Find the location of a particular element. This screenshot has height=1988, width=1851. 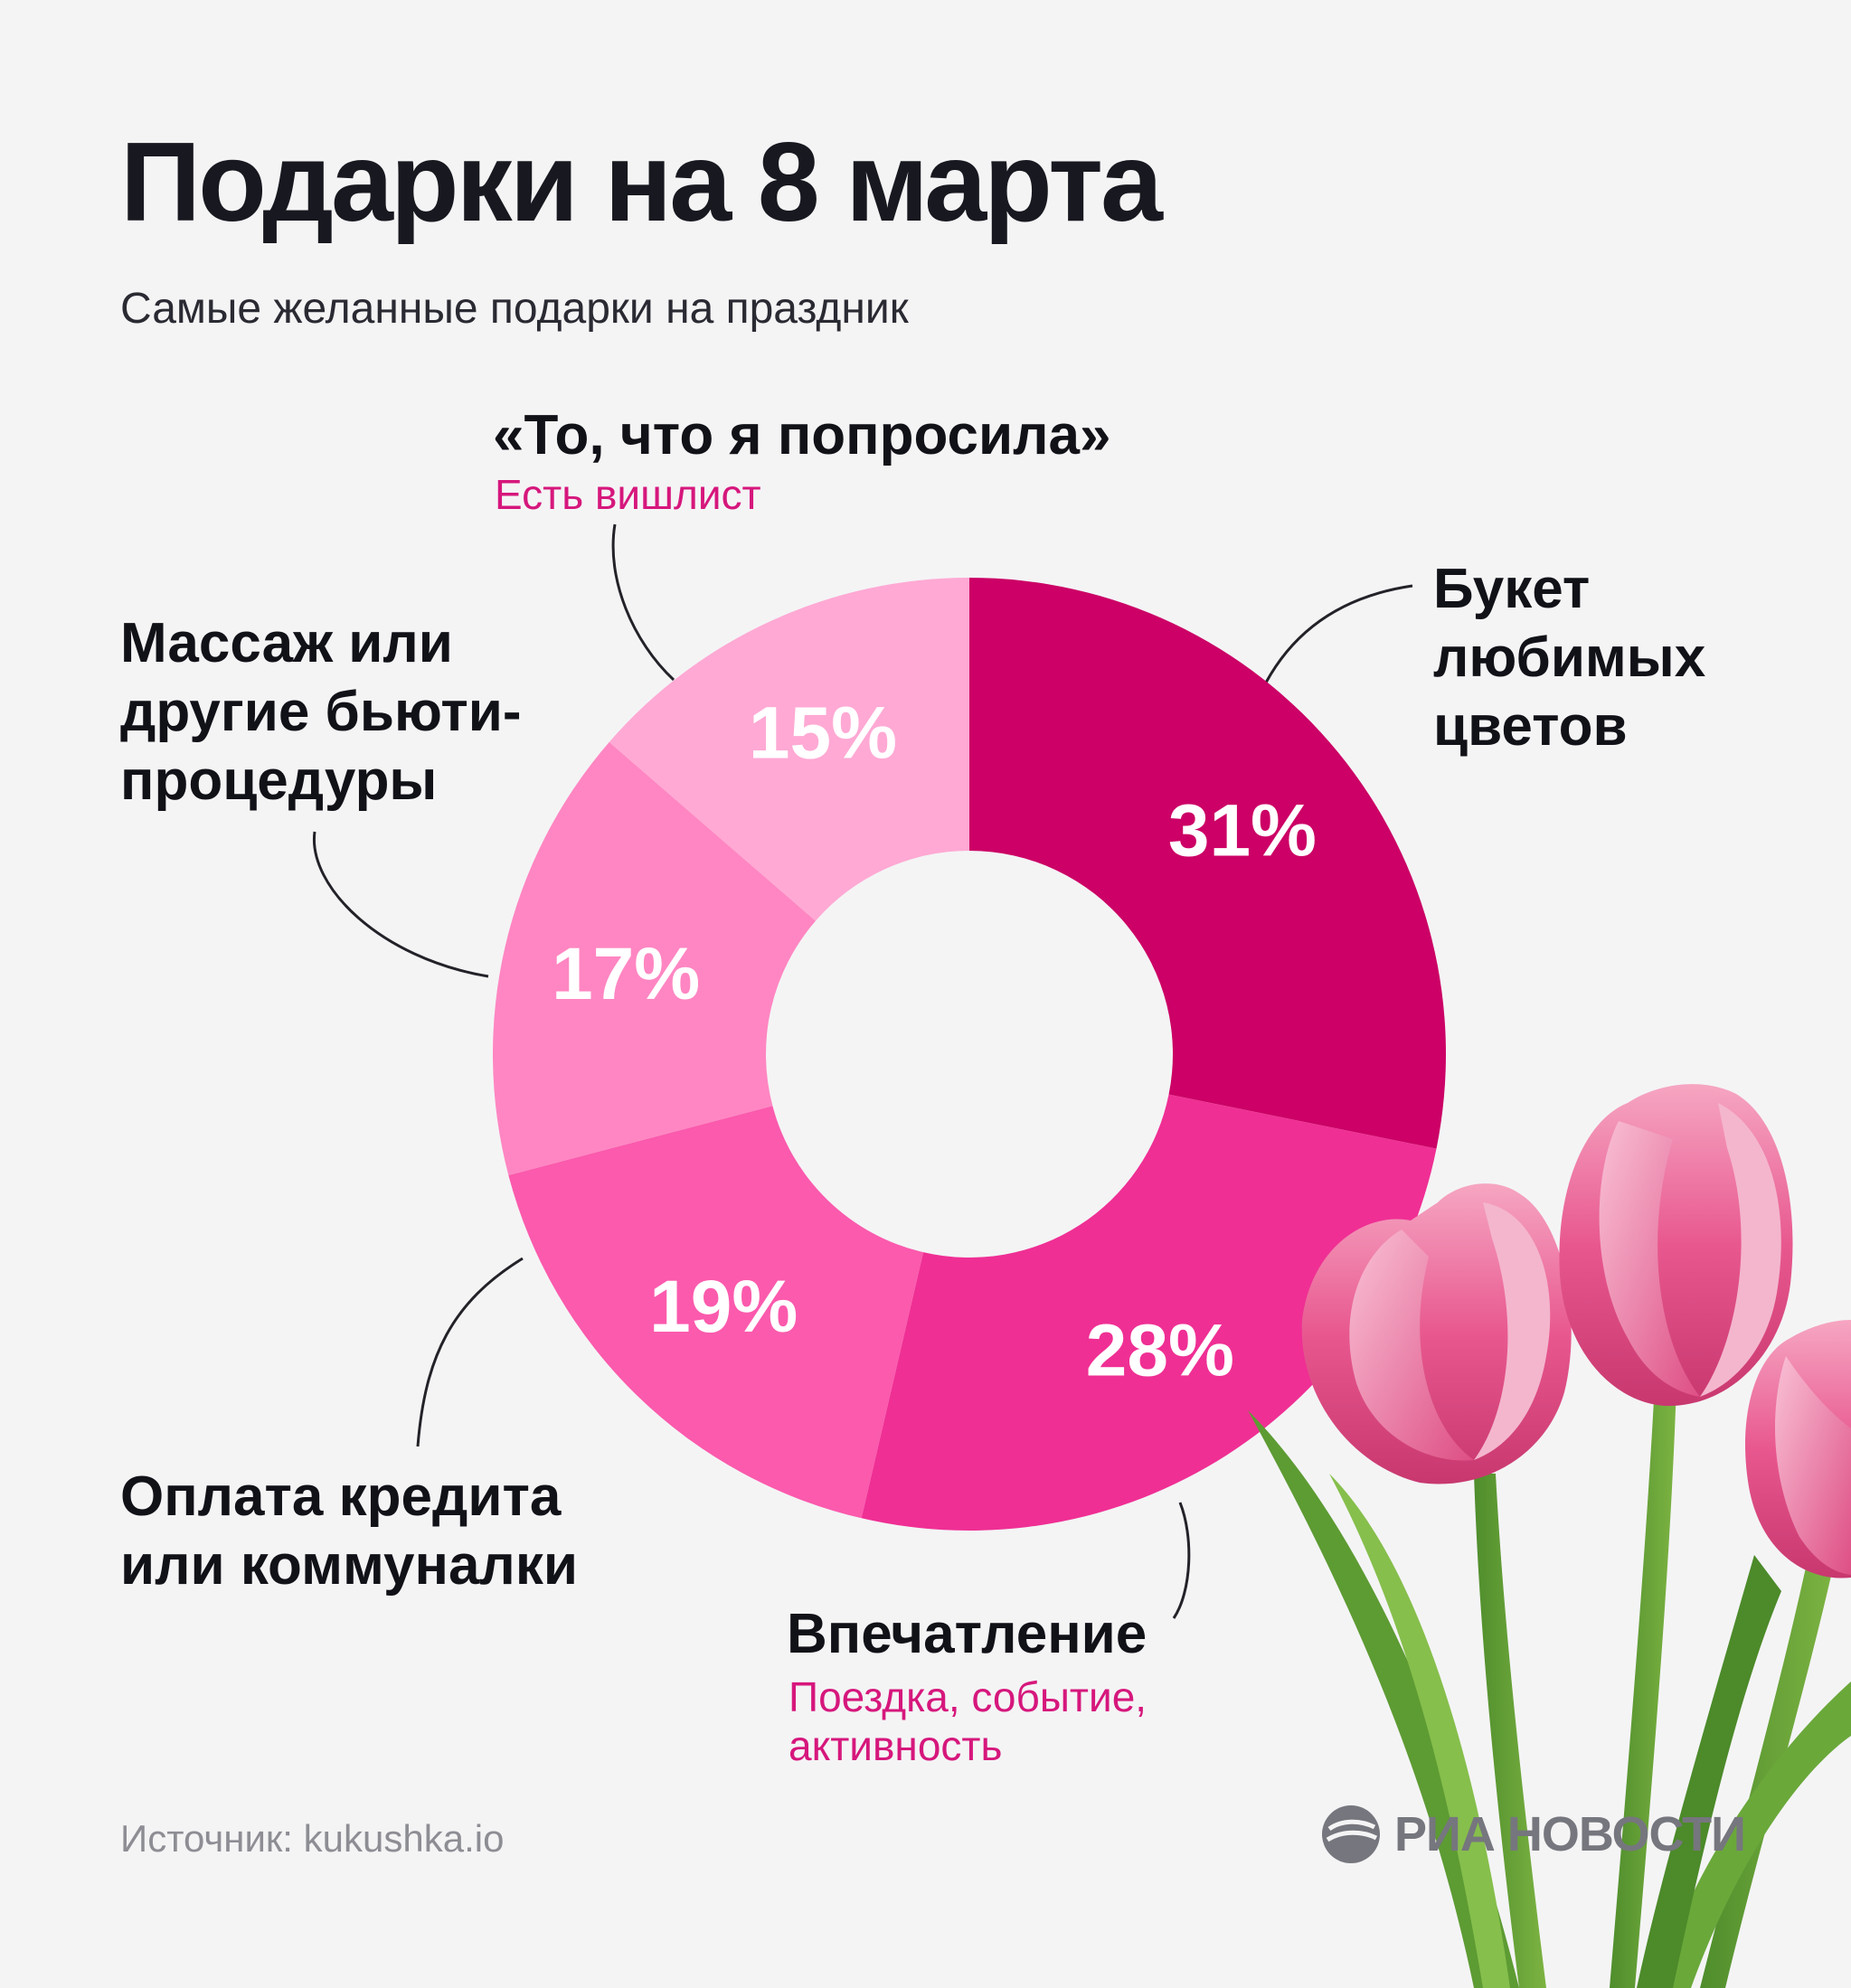

source-note: Источник: kukushka.io is located at coordinates (312, 1838).